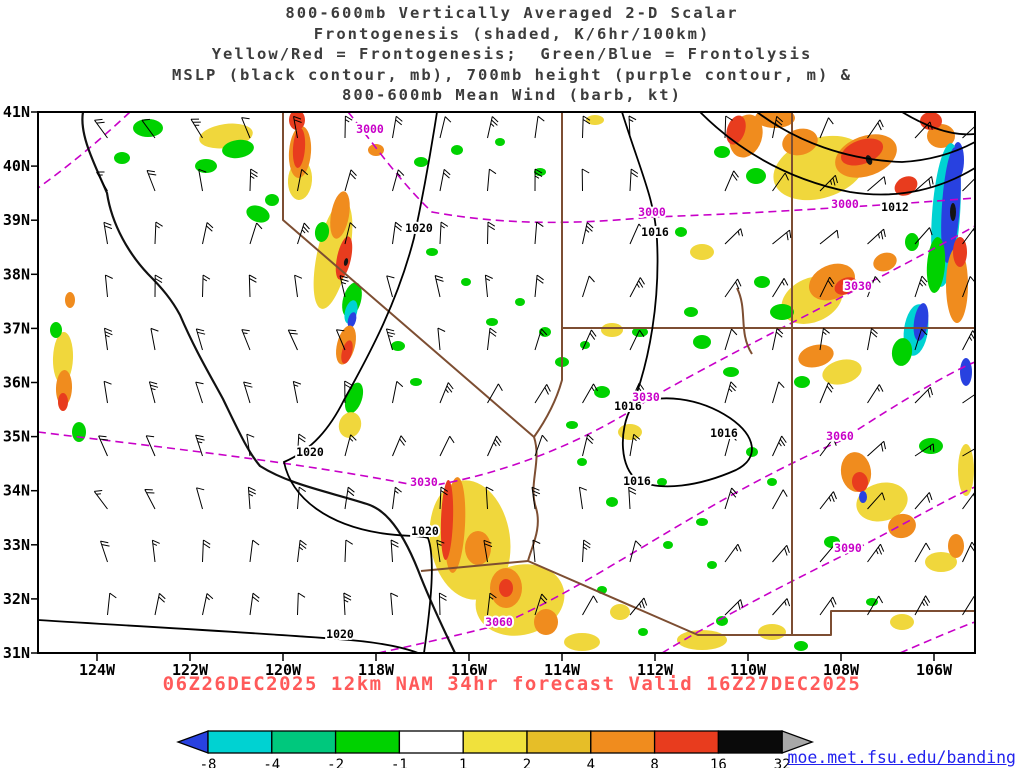 This screenshot has height=768, width=1024. What do you see at coordinates (782, 762) in the screenshot?
I see `colorbar-tick-label: 32` at bounding box center [782, 762].